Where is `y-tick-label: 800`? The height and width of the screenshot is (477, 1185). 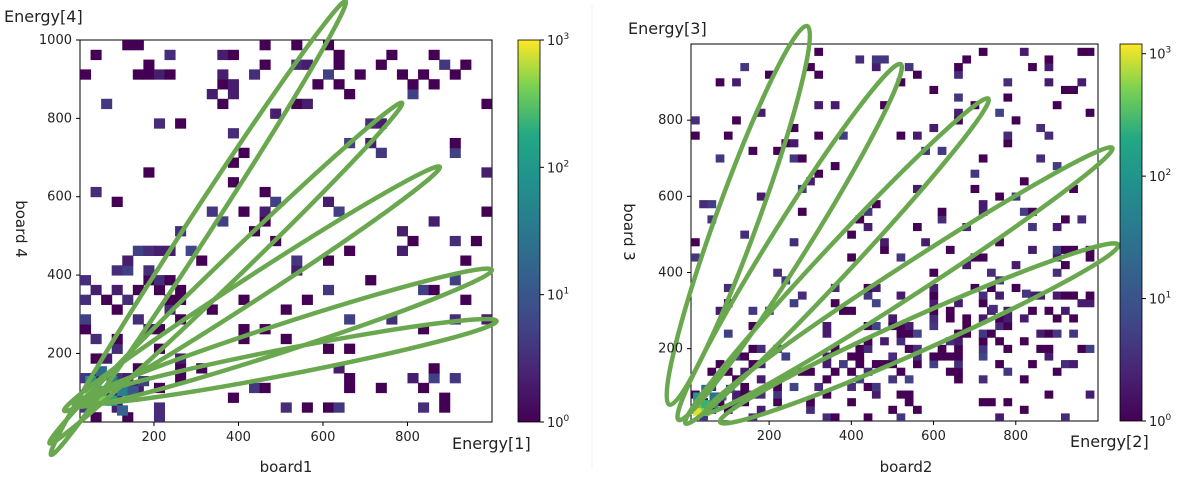
y-tick-label: 800 is located at coordinates (59, 118).